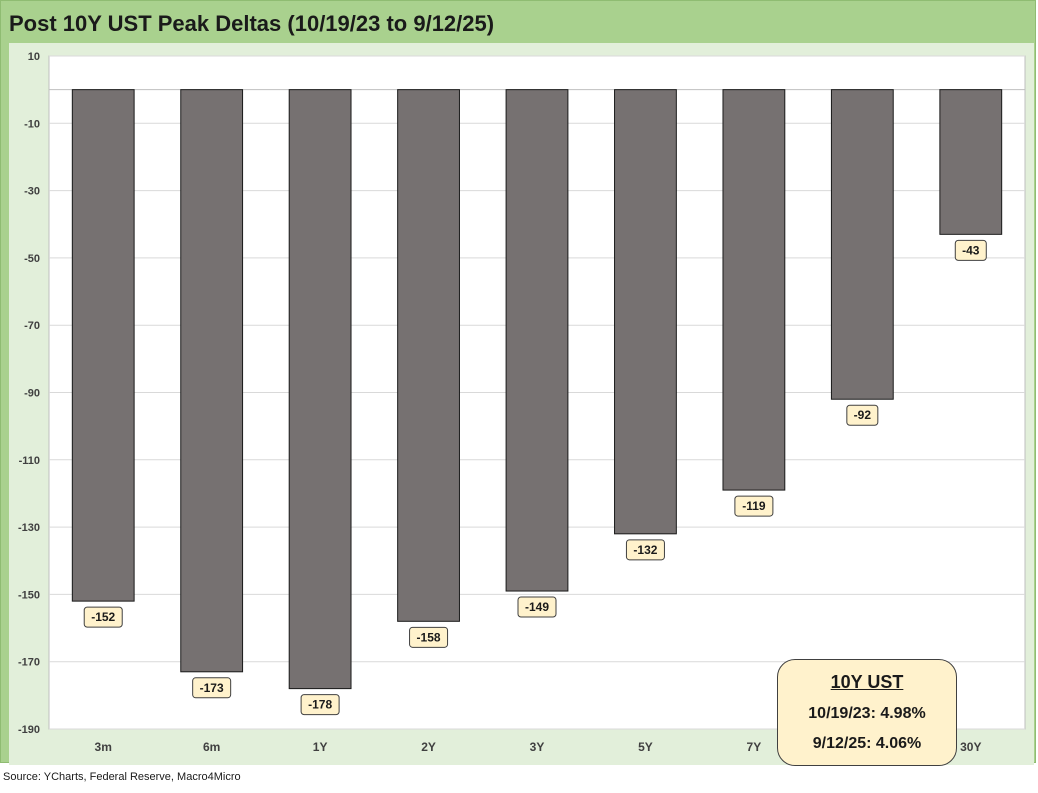 Image resolution: width=1038 pixels, height=793 pixels. What do you see at coordinates (103, 747) in the screenshot?
I see `x-tick-label: 3m` at bounding box center [103, 747].